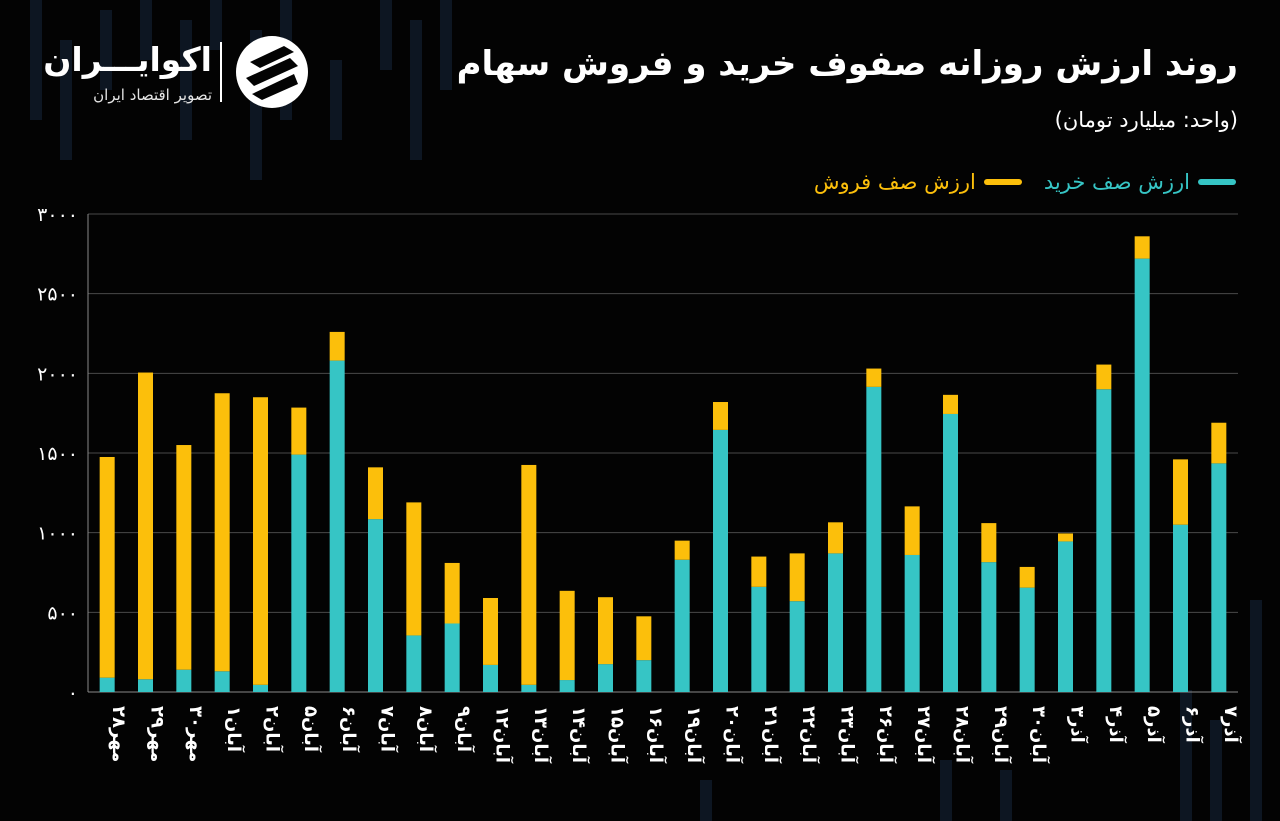 This screenshot has height=821, width=1280. What do you see at coordinates (388, 729) in the screenshot?
I see `x-tick-label: ۷آبان` at bounding box center [388, 729].